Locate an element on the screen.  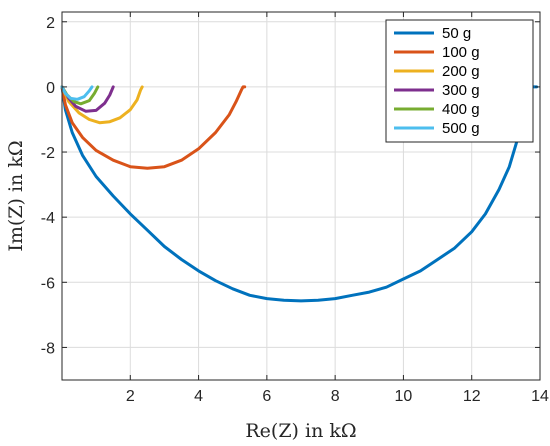
y-tick-labels: 2 0 -2 -4 -6 -8 is located at coordinates (48, 186).